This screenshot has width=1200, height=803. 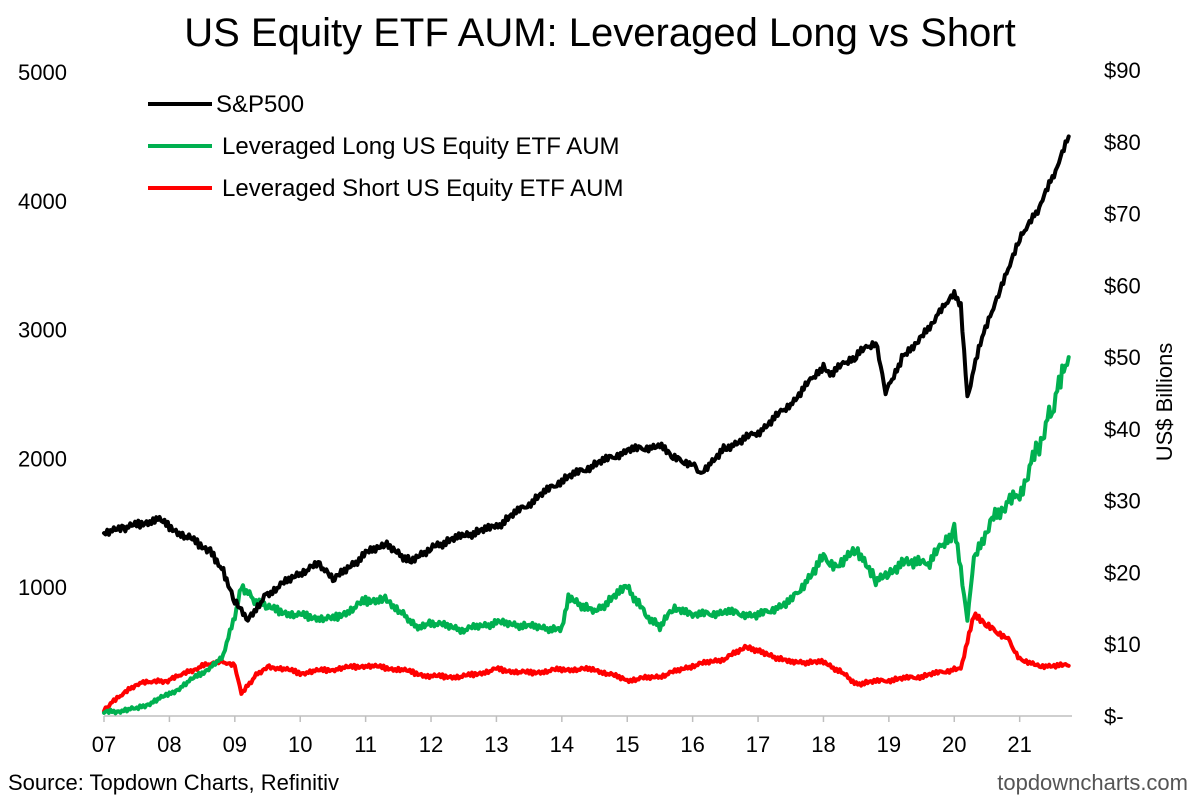 I want to click on right-tick-label: $90, so click(x=1122, y=70).